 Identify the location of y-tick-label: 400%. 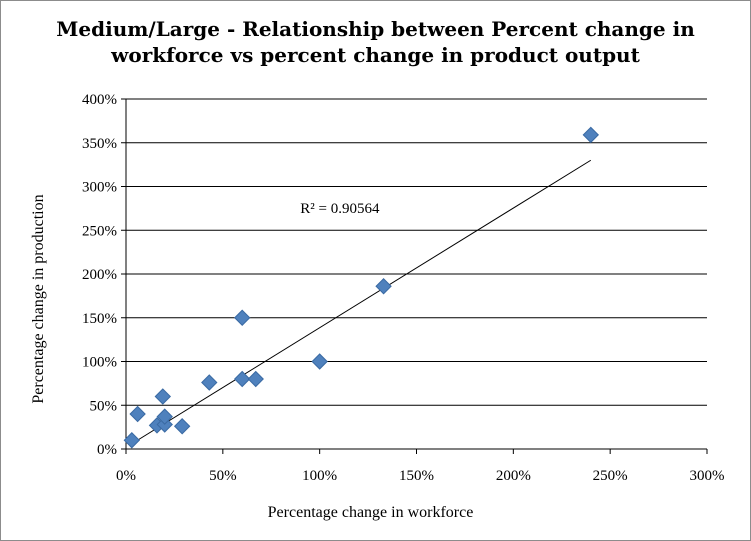
(99, 100).